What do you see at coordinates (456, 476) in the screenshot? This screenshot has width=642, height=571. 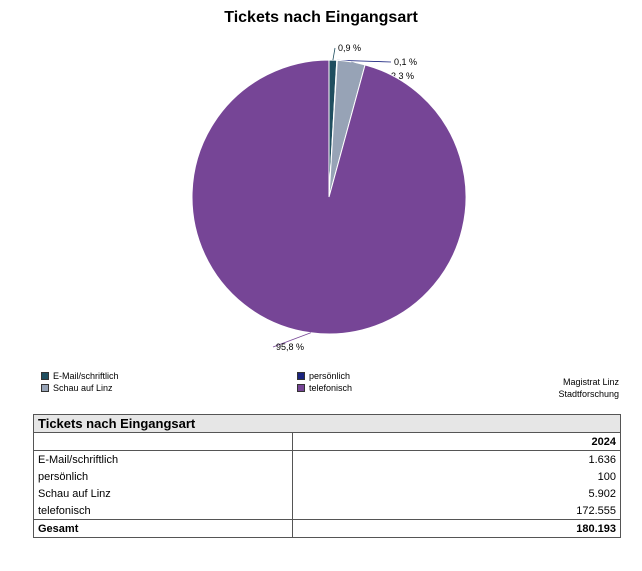 I see `table-row-value: 100` at bounding box center [456, 476].